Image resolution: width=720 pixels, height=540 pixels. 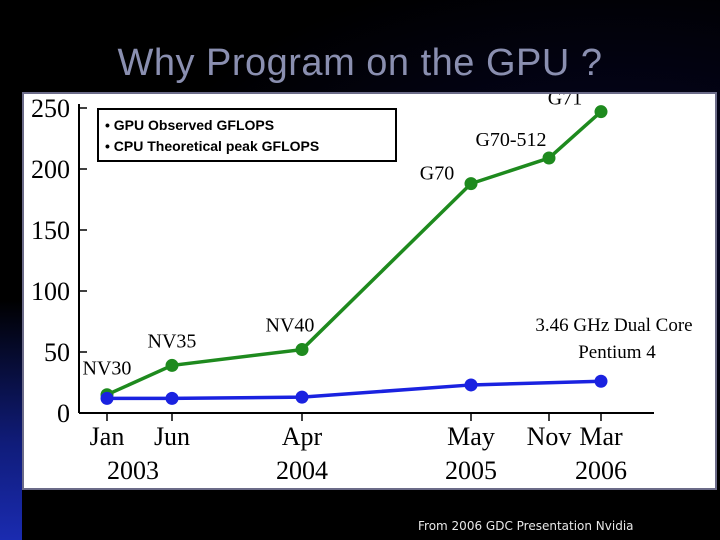 I want to click on y-tick-label: 200, so click(x=50, y=169).